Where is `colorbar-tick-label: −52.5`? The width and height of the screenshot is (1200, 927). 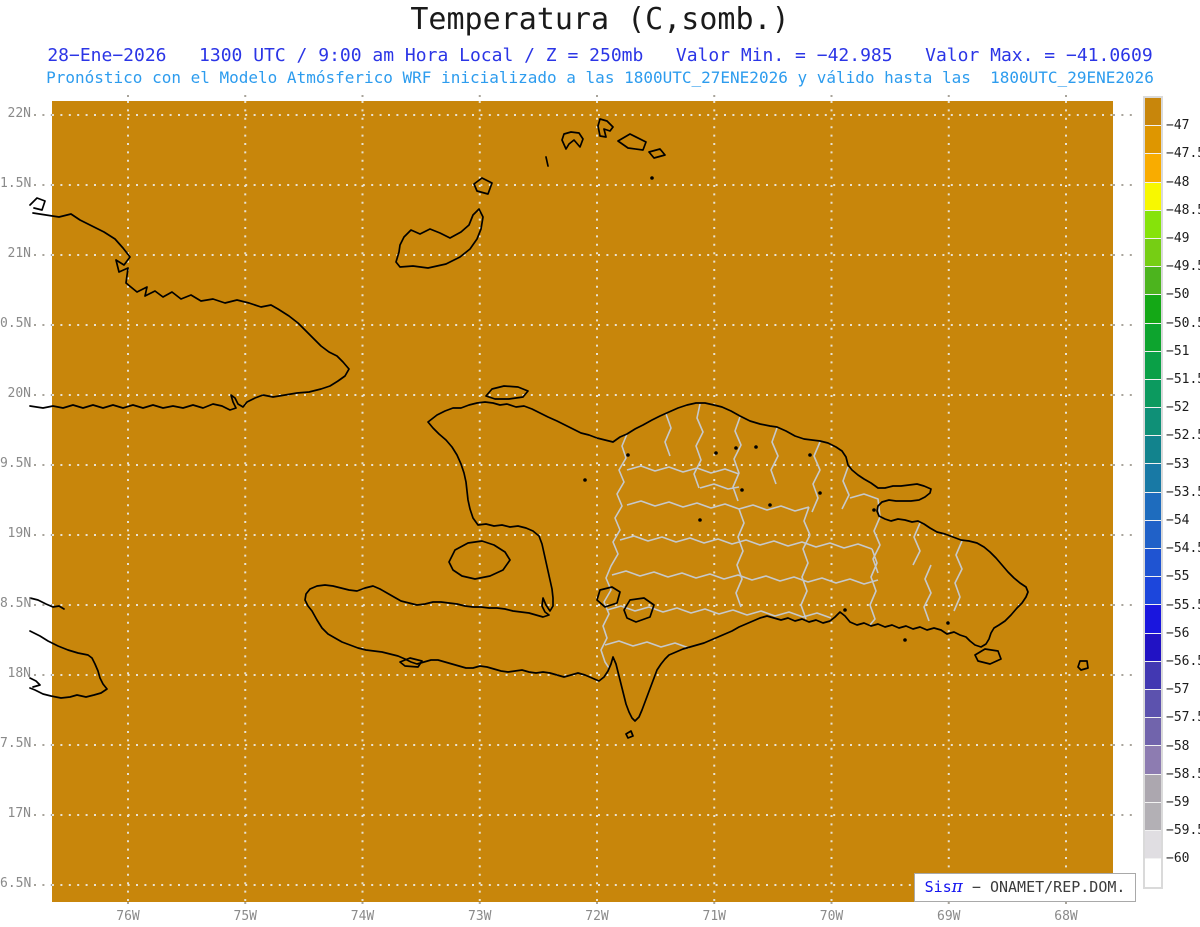 colorbar-tick-label: −52.5 is located at coordinates (1183, 436).